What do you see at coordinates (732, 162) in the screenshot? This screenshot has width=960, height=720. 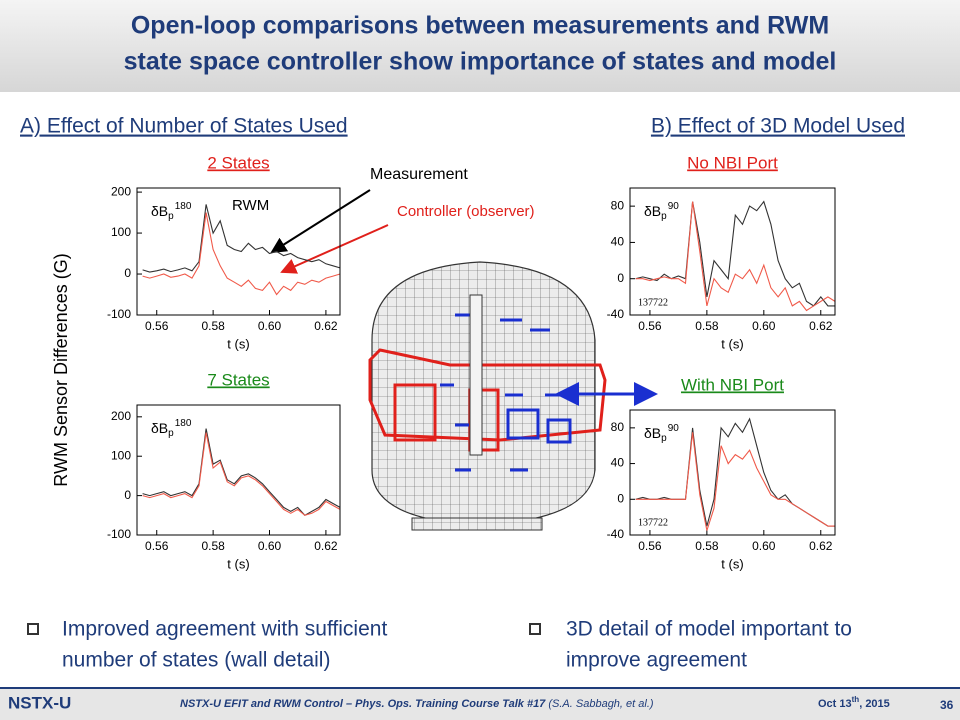 I see `chart-title: No NBI Port` at bounding box center [732, 162].